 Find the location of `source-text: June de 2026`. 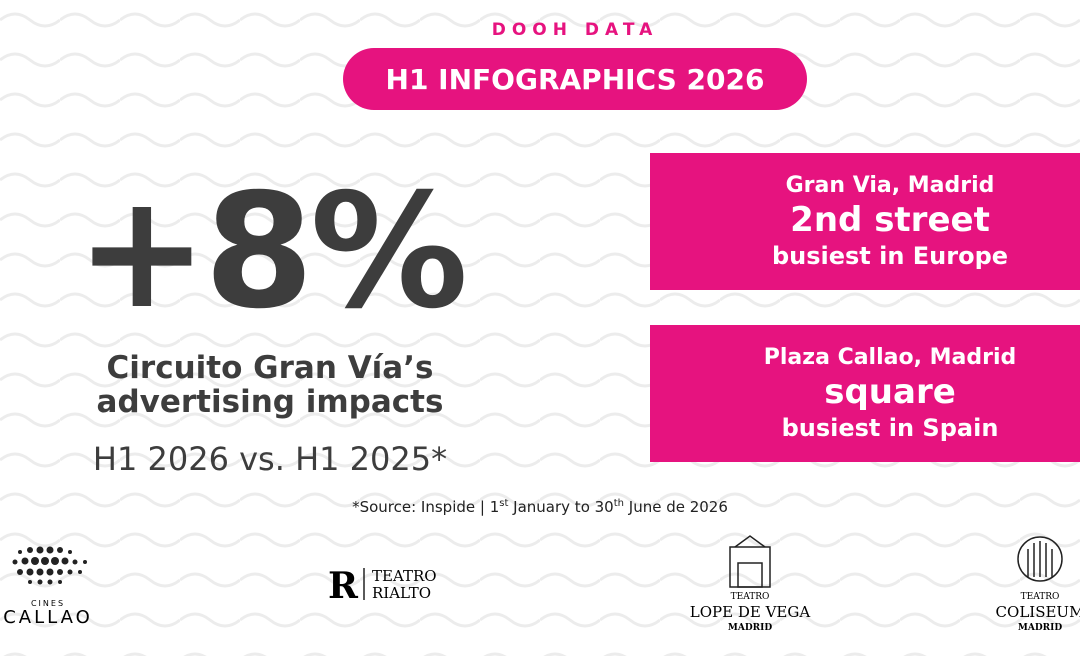

source-text: June de 2026 is located at coordinates (676, 507).